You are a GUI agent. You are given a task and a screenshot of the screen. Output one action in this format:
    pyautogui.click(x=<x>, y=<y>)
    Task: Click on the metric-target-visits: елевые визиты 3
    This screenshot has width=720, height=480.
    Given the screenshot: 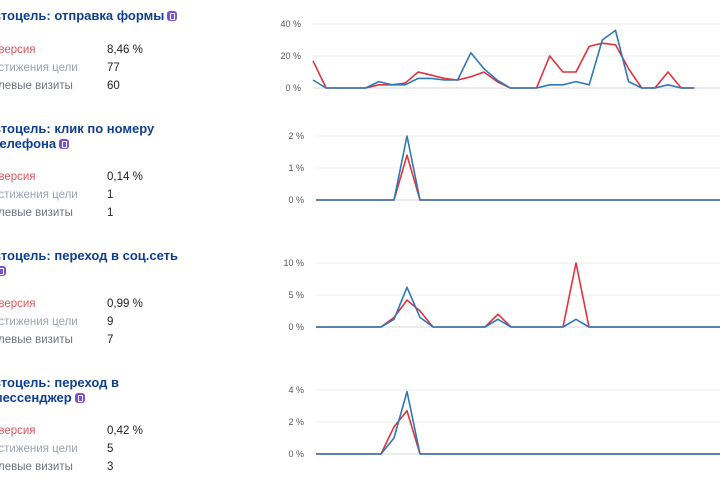 What is the action you would take?
    pyautogui.click(x=126, y=467)
    